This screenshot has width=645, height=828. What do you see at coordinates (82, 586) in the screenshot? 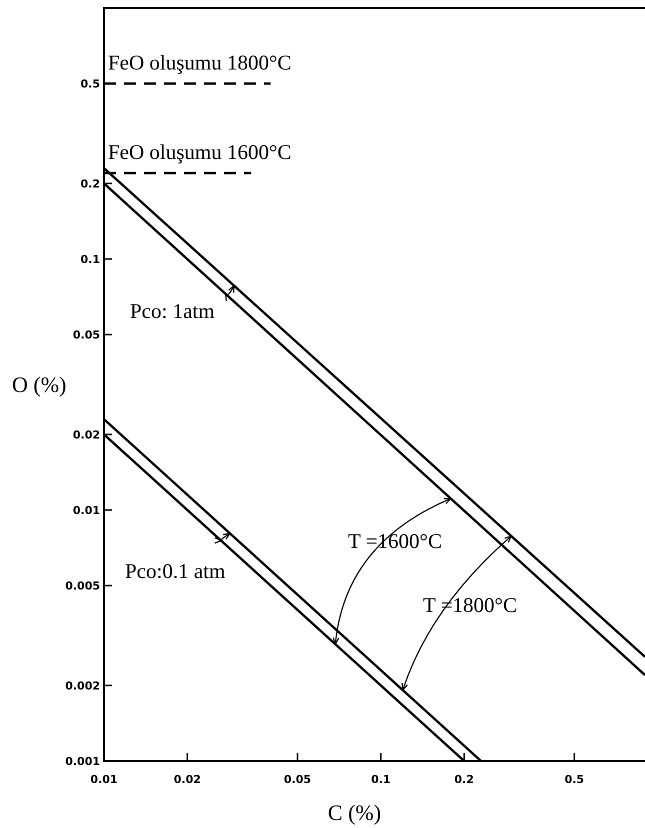
I see `y-tick-label: 0.005` at bounding box center [82, 586].